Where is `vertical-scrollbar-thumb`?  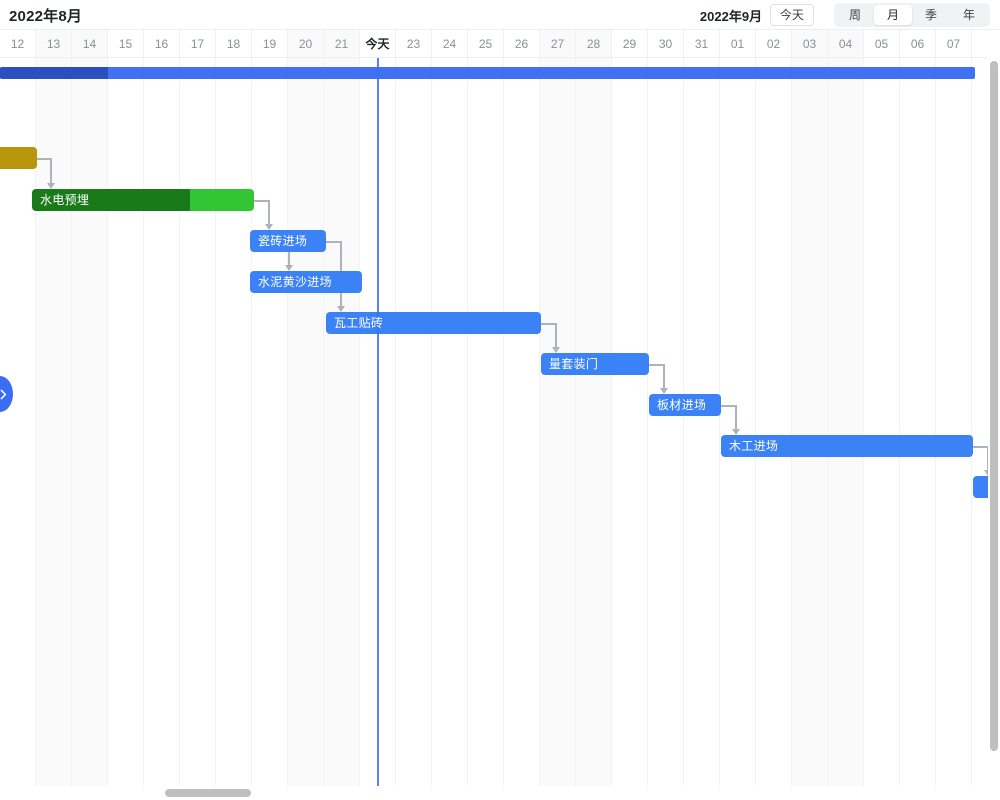
vertical-scrollbar-thumb is located at coordinates (994, 406).